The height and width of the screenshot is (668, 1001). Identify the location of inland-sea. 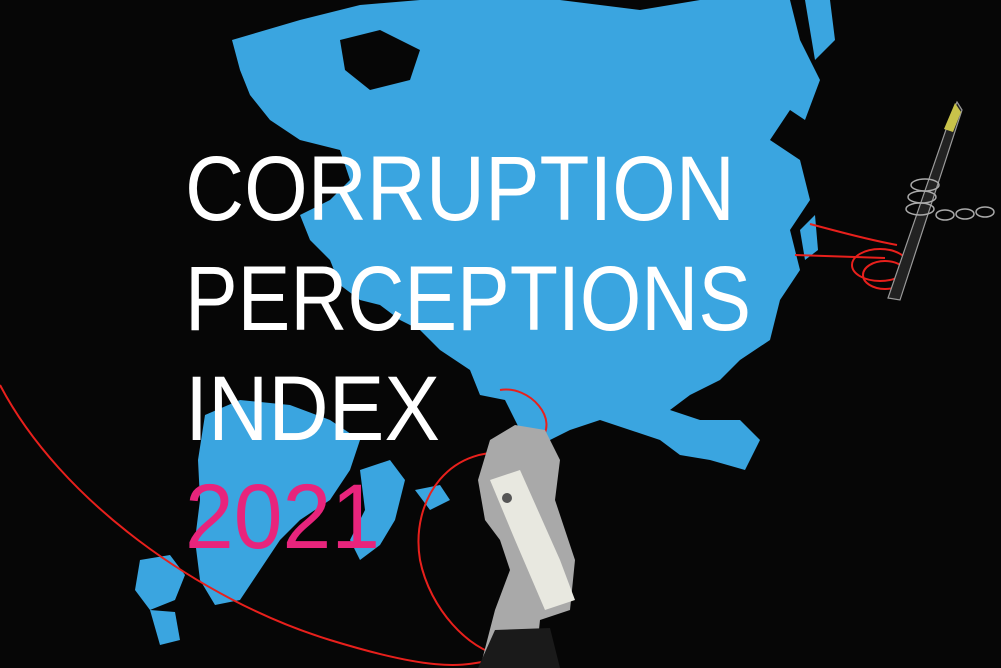
(380, 60).